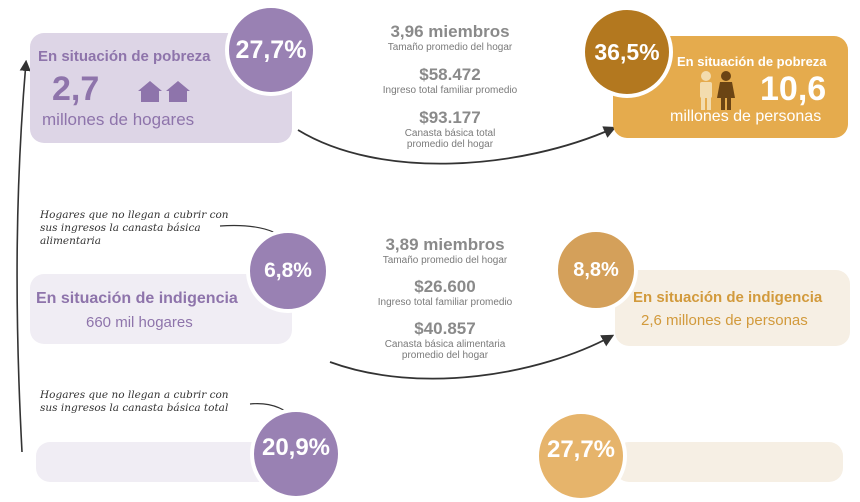  What do you see at coordinates (118, 119) in the screenshot?
I see `hogares-pobreza-unit: millones de hogares` at bounding box center [118, 119].